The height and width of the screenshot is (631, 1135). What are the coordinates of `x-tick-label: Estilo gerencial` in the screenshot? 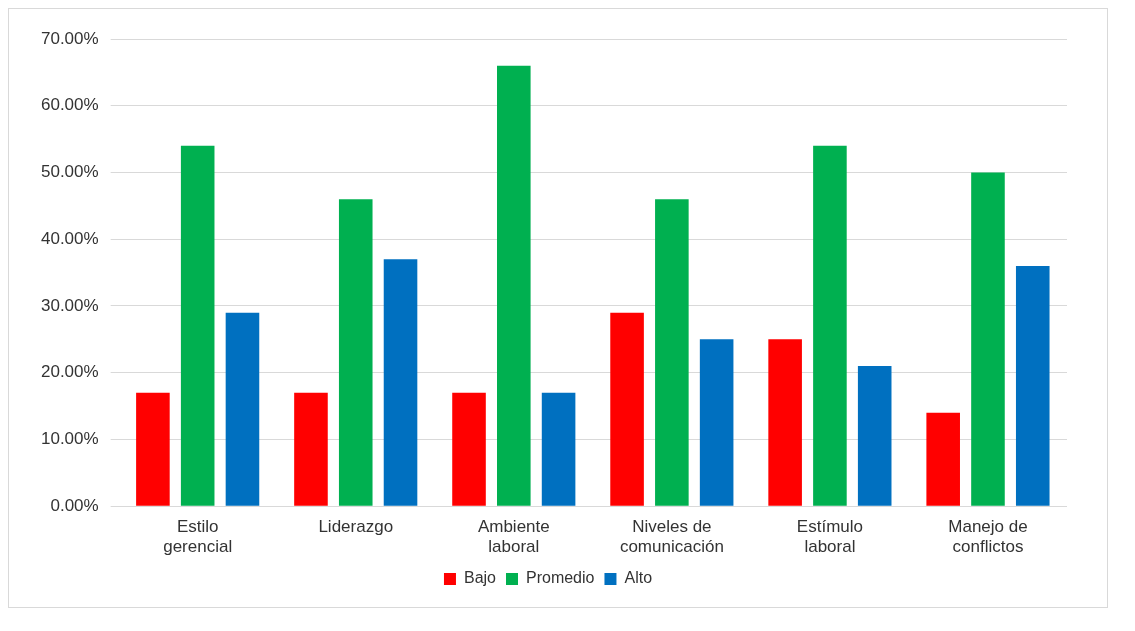 It's located at (198, 537).